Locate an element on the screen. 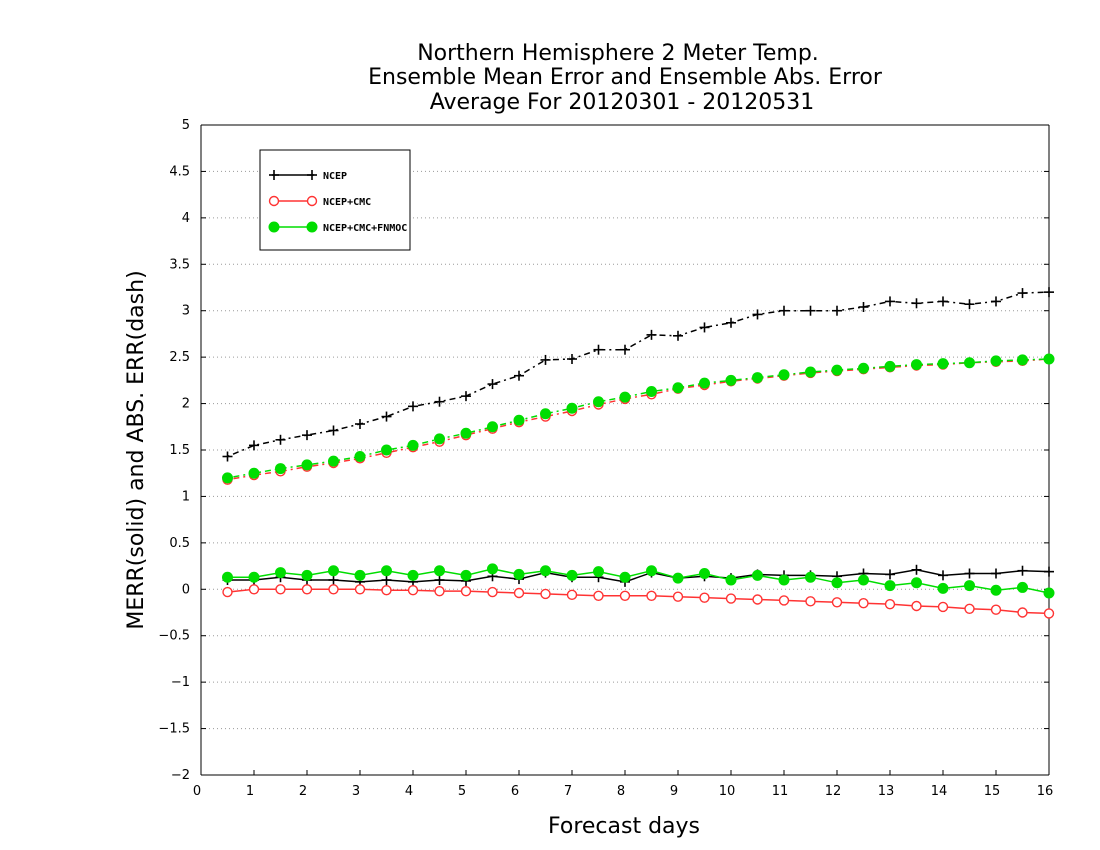 Image resolution: width=1100 pixels, height=850 pixels. x-tick-label: 11 is located at coordinates (780, 791).